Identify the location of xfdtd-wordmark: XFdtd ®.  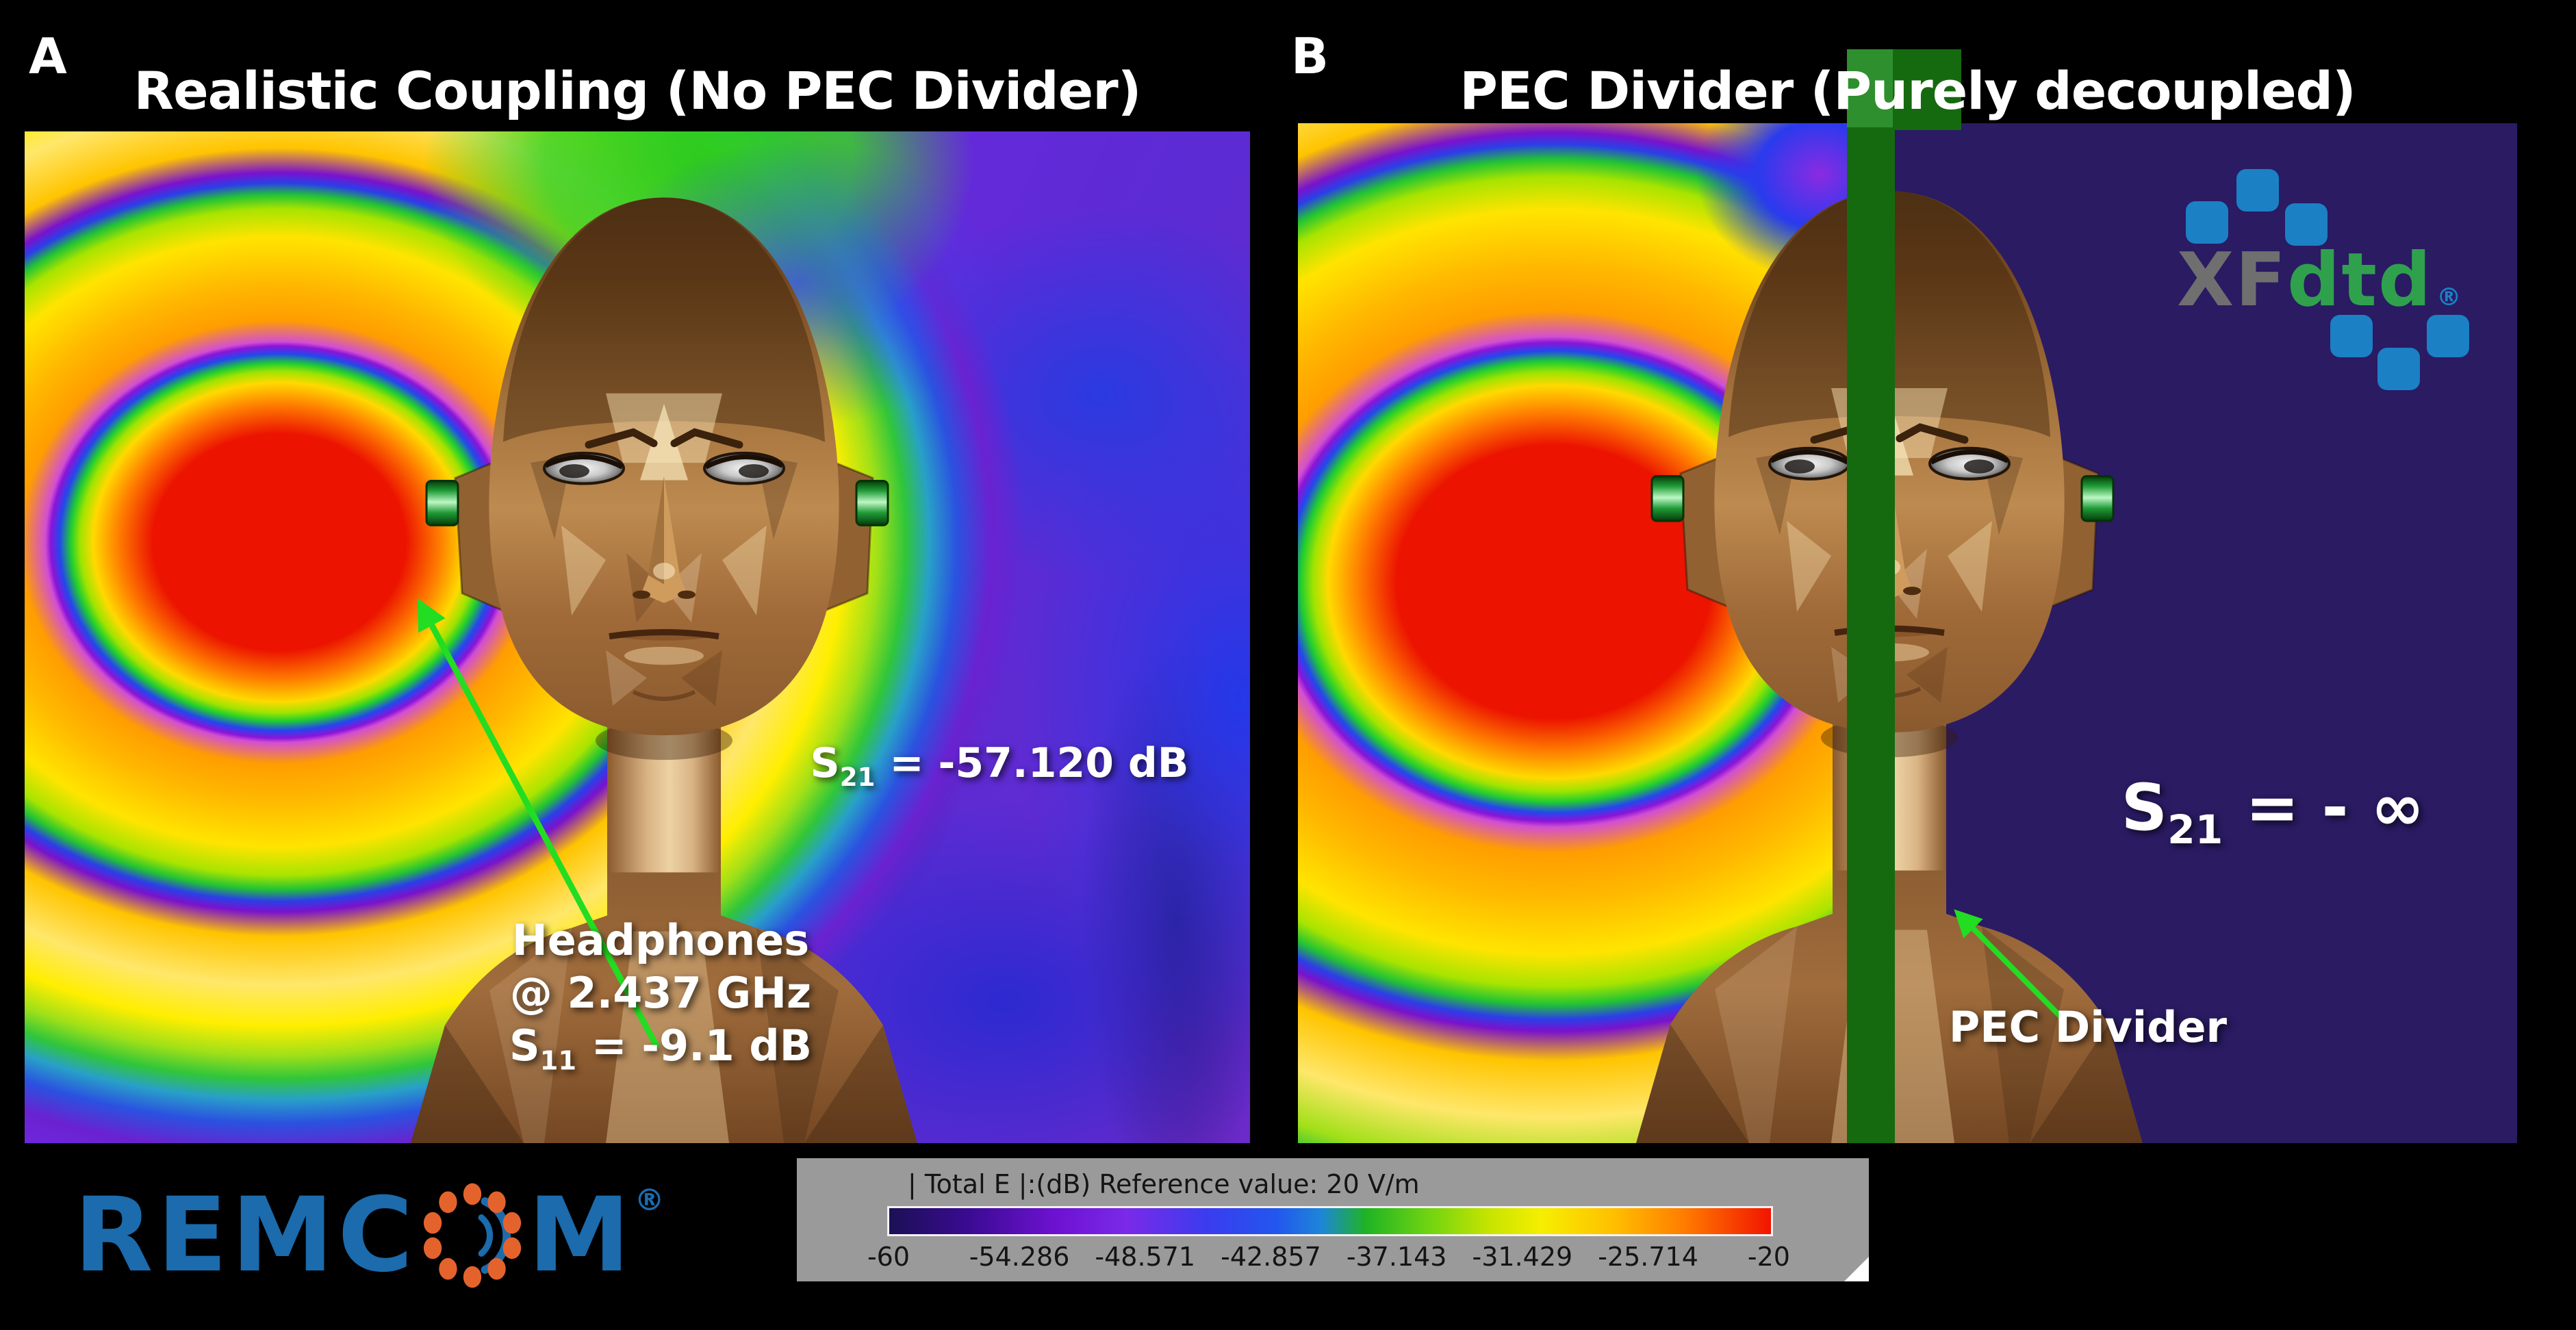
(2319, 281).